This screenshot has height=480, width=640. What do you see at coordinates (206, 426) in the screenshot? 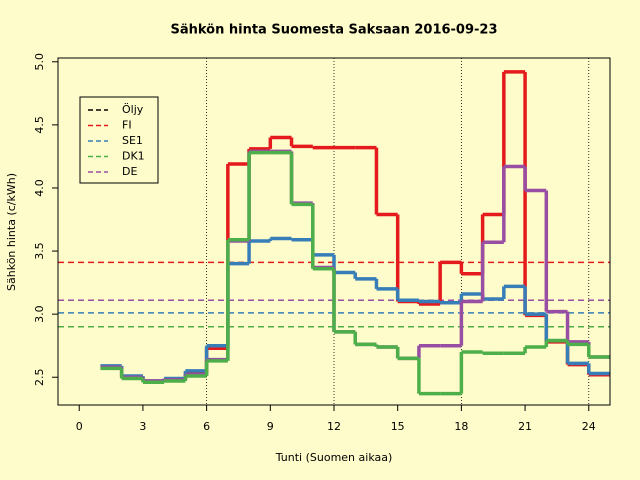
I see `x-tick-label: 6` at bounding box center [206, 426].